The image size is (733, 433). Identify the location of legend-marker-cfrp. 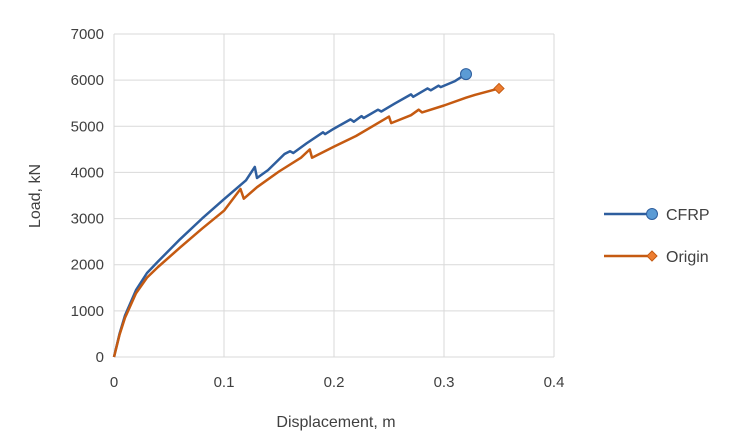
(652, 214).